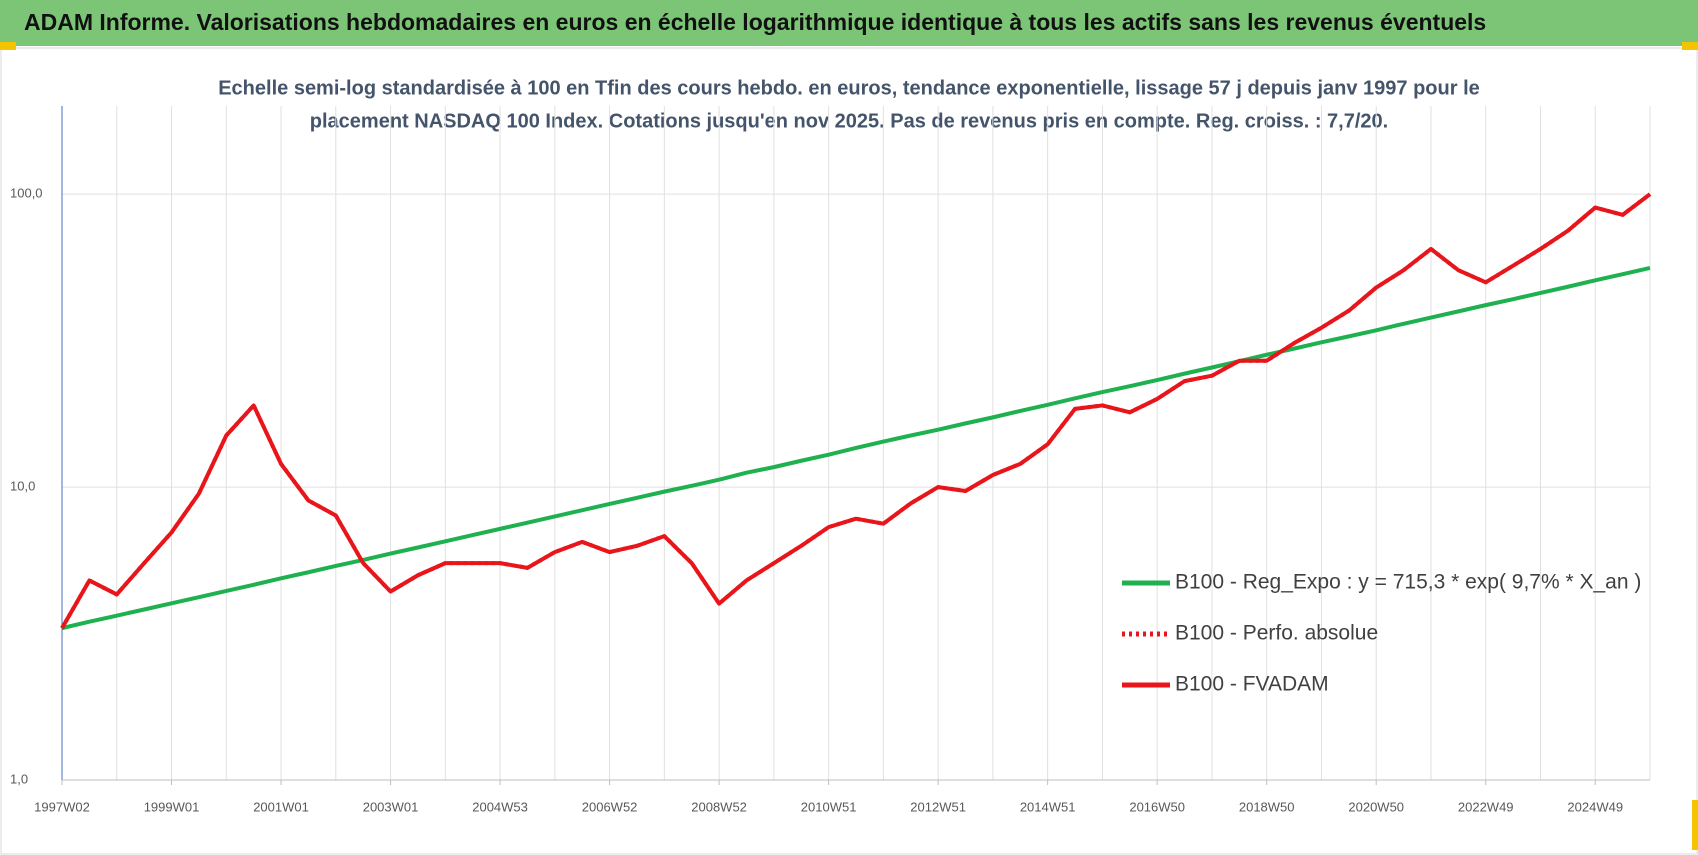 The height and width of the screenshot is (855, 1698). Describe the element at coordinates (1486, 806) in the screenshot. I see `x-tick-label: 2022W49` at that location.